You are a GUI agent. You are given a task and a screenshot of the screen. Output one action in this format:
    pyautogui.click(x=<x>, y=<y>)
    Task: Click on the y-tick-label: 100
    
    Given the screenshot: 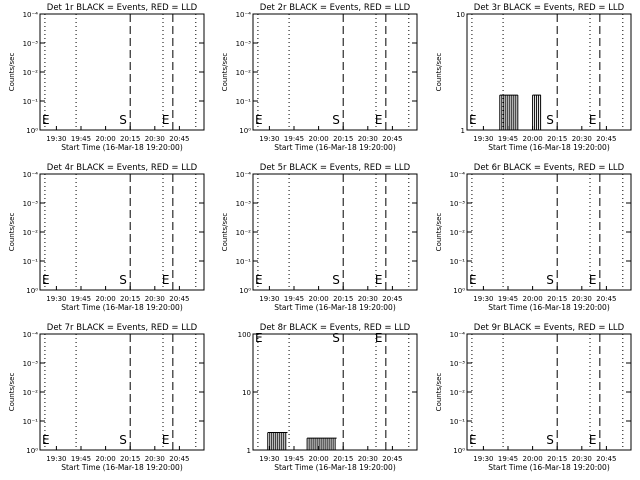 What is the action you would take?
    pyautogui.click(x=244, y=335)
    